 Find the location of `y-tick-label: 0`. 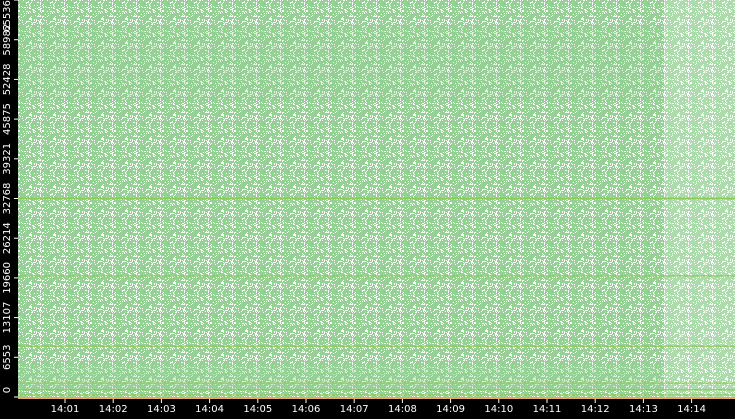

y-tick-label: 0 is located at coordinates (7, 390).